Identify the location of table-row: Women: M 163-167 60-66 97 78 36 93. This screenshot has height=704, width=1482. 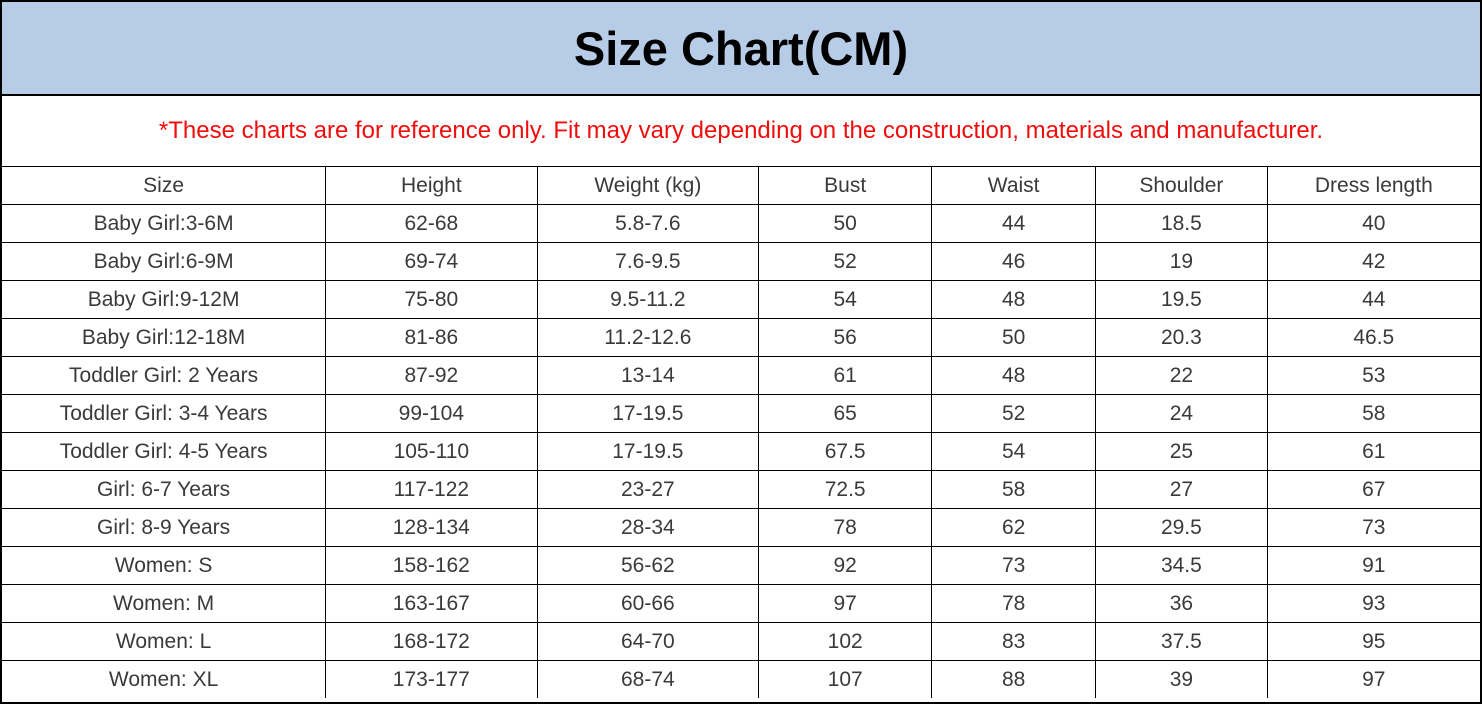
(741, 603).